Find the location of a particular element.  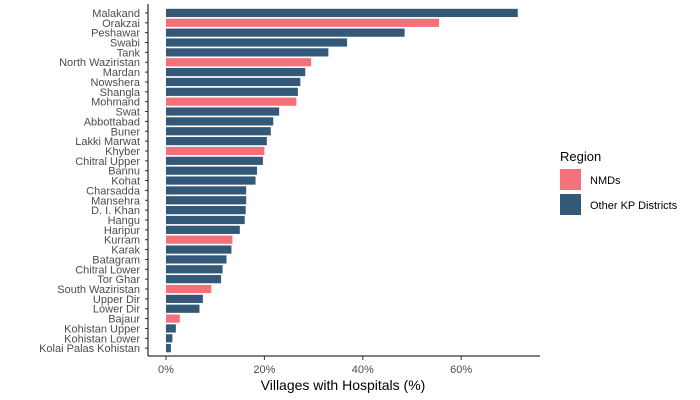

x-axis-title: Villages with Hospitals (%) is located at coordinates (343, 385).